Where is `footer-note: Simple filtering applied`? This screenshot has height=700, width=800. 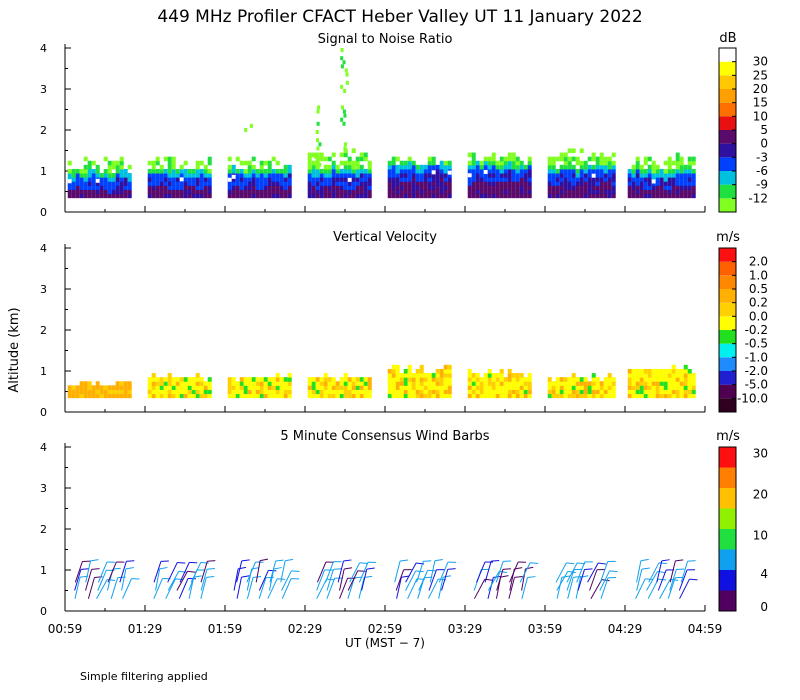 footer-note: Simple filtering applied is located at coordinates (144, 676).